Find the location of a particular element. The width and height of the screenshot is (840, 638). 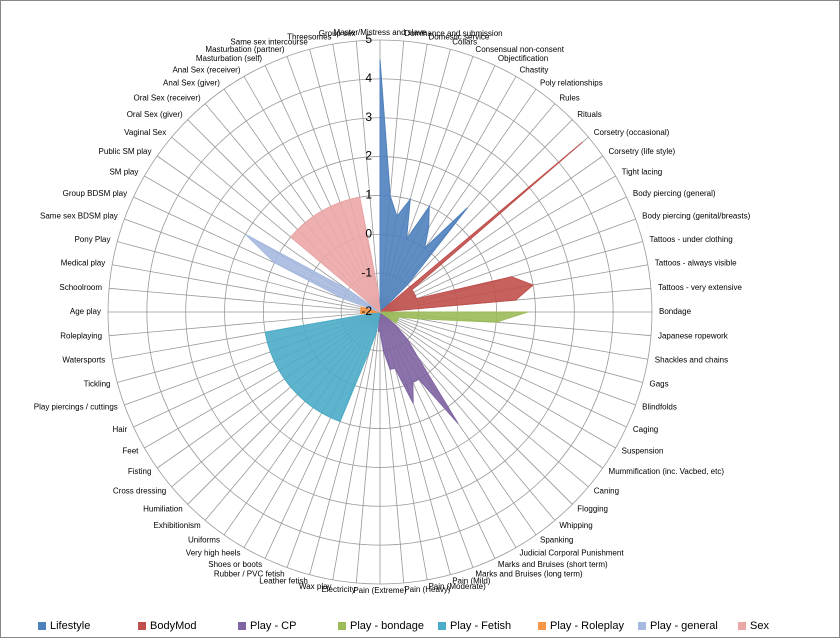

legend-label: Lifestyle is located at coordinates (70, 626).